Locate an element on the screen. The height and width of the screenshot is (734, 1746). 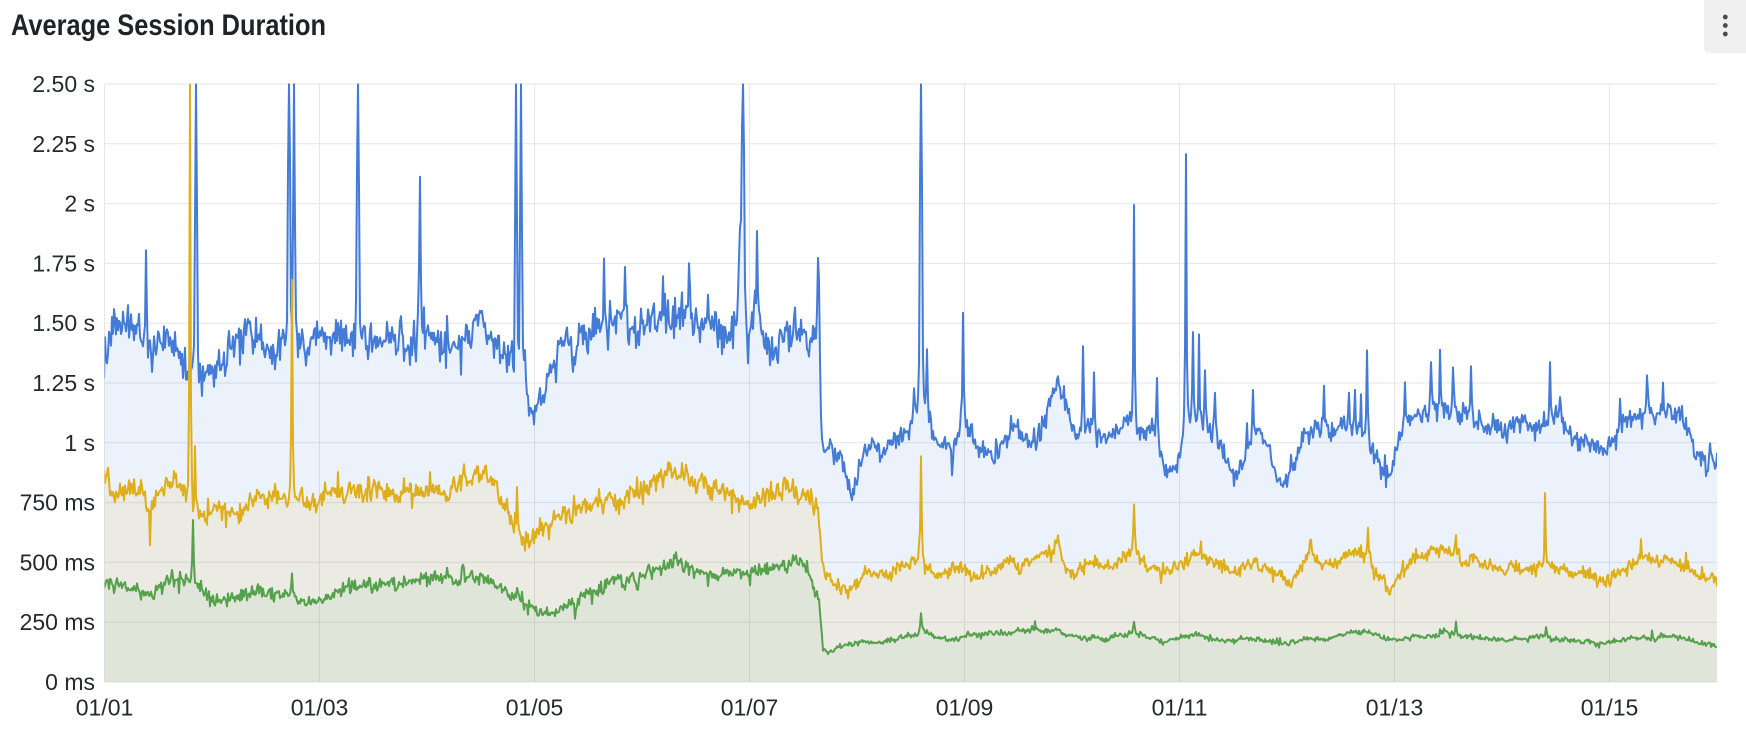
svg-text: 0 ms is located at coordinates (70, 682).